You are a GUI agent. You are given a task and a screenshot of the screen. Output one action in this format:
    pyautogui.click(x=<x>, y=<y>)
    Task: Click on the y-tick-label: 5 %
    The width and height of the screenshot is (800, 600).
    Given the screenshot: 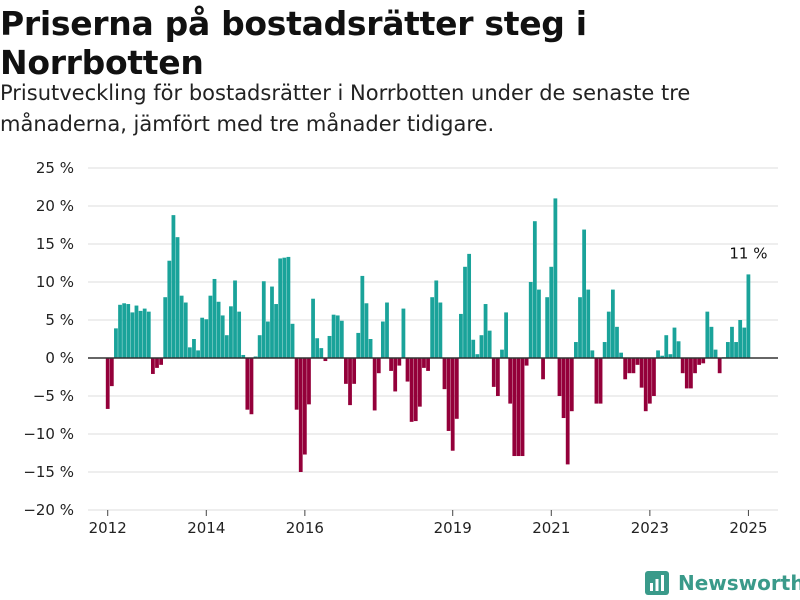 What is the action you would take?
    pyautogui.click(x=59, y=320)
    